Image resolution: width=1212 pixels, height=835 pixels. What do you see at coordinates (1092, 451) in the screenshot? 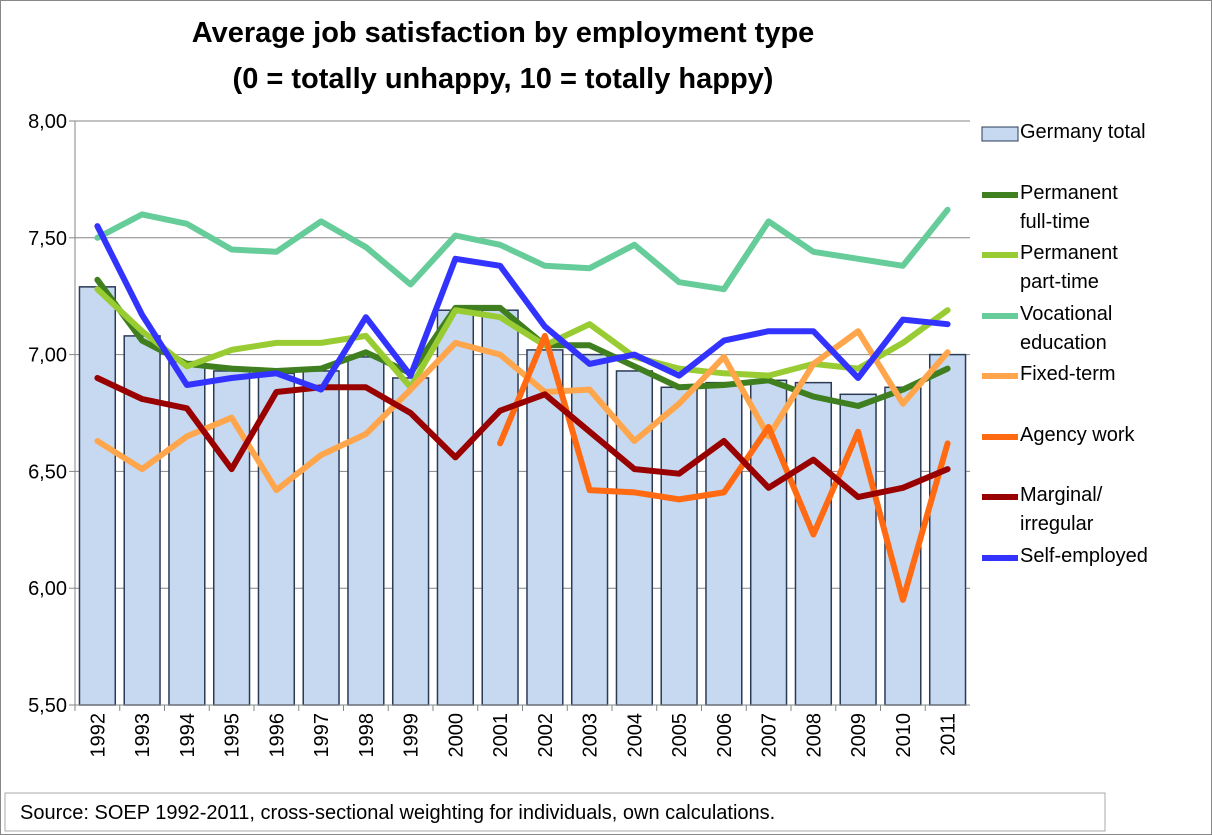
I see `legend-item: Agency work` at bounding box center [1092, 451].